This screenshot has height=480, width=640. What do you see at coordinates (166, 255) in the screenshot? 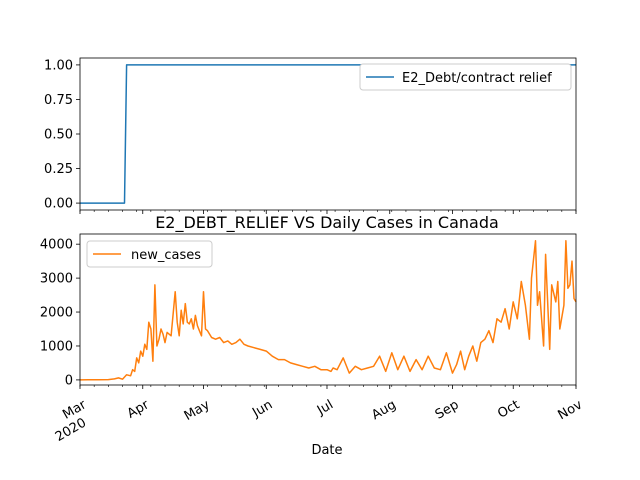
I see `legend-label: new_cases` at bounding box center [166, 255].